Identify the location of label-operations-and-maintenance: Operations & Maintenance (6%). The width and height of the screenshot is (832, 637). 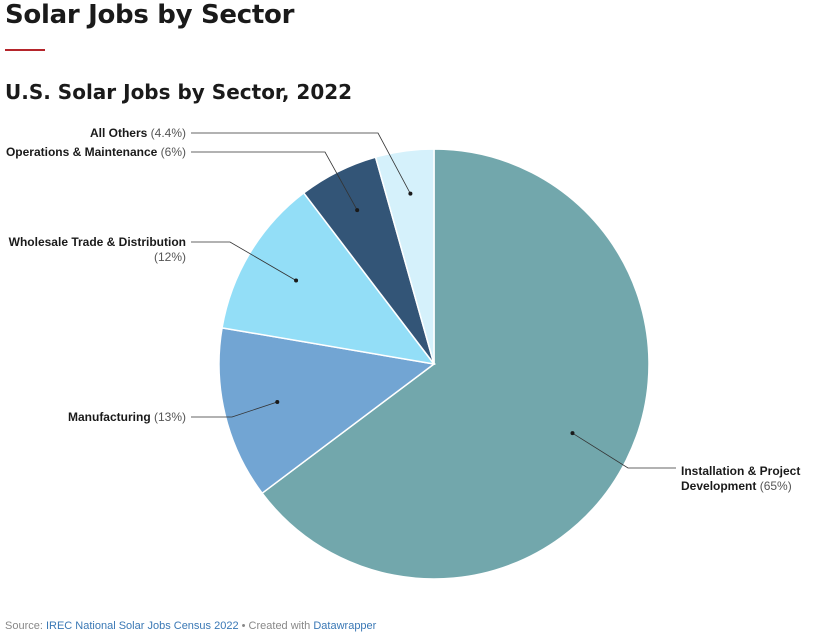
(183, 179).